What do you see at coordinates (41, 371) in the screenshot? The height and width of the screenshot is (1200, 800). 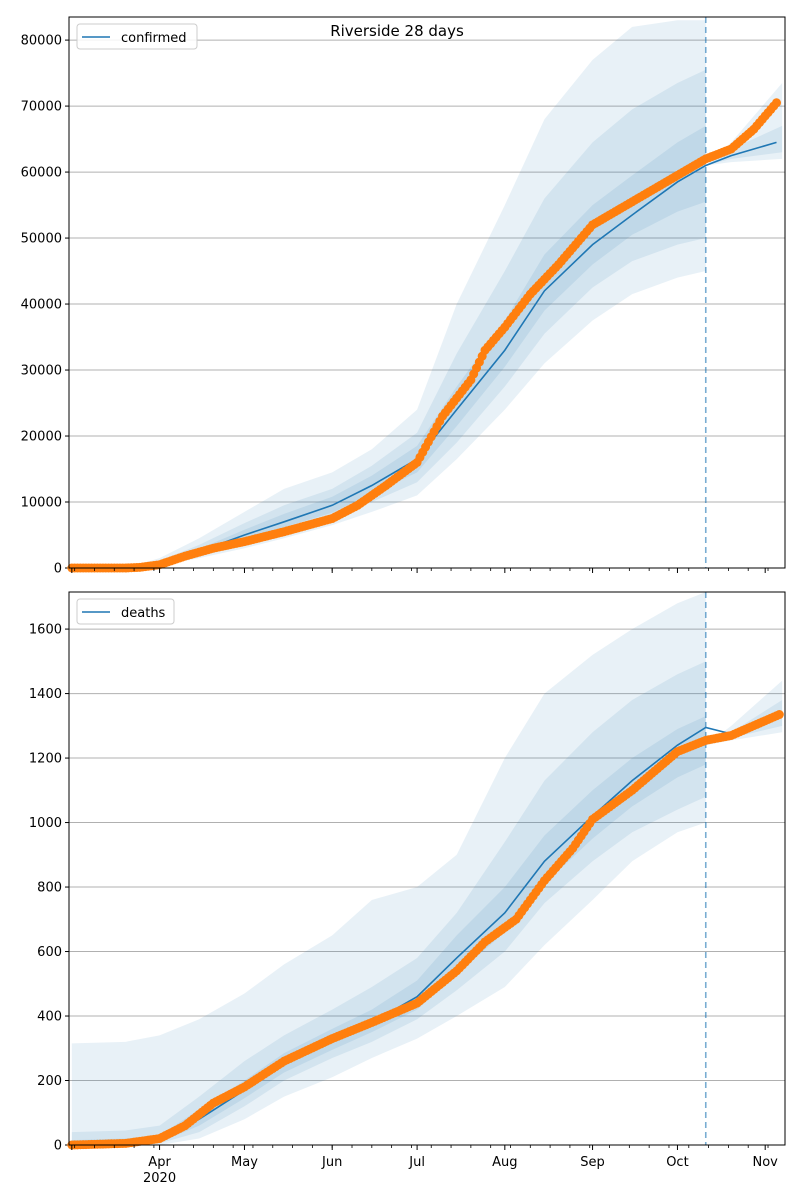 I see `y-tick-label: 30000` at bounding box center [41, 371].